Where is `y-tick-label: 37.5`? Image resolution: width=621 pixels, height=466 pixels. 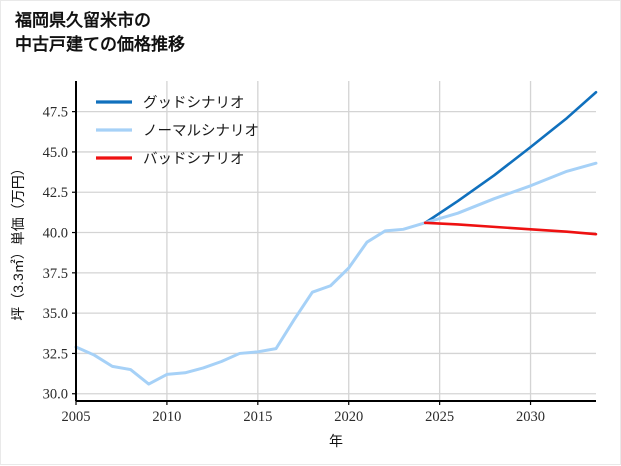 y-tick-label: 37.5 is located at coordinates (55, 274).